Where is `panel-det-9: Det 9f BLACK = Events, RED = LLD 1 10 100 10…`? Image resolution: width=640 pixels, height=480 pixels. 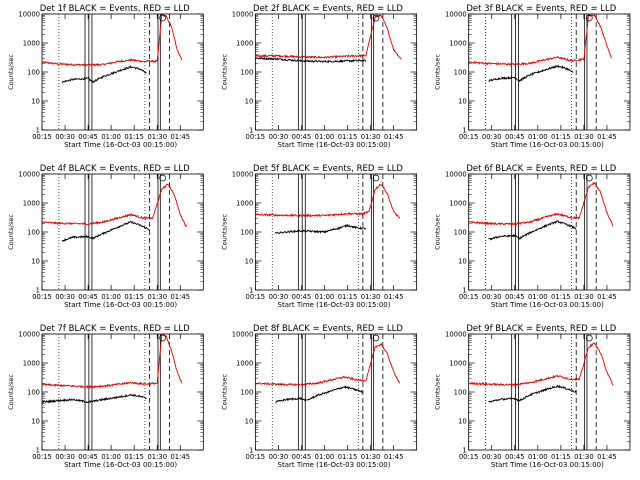 panel-det-9: Det 9f BLACK = Events, RED = LLD 1 10 100 10… is located at coordinates (532, 396).